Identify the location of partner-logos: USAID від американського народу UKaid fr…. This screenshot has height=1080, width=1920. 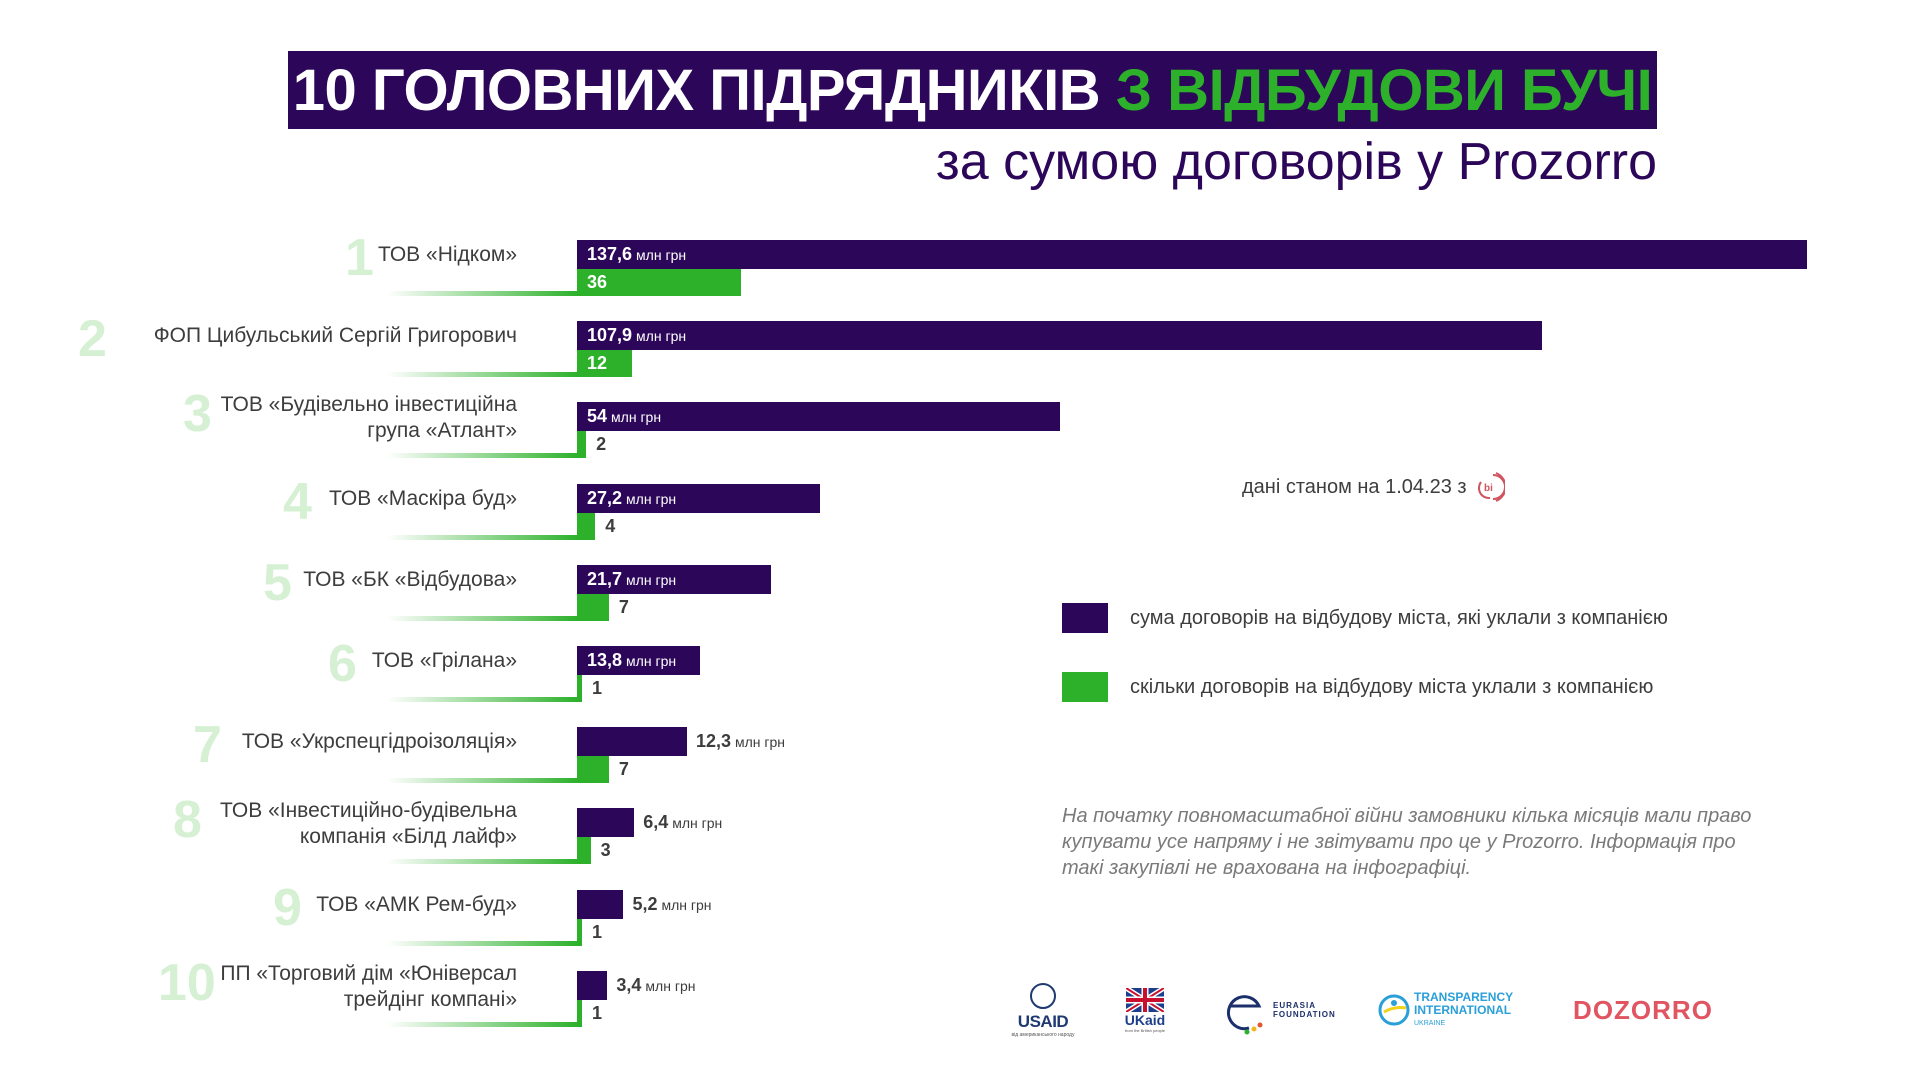
(1375, 1010).